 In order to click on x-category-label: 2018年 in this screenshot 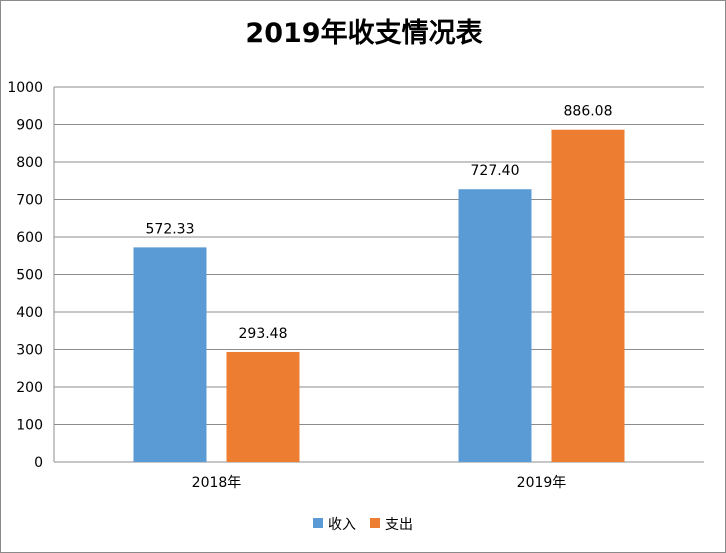, I will do `click(217, 483)`.